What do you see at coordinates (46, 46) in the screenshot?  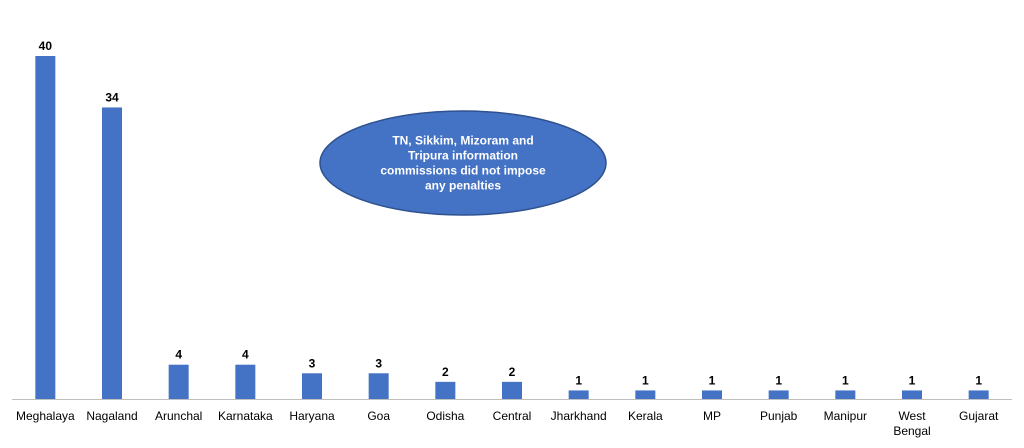 I see `value-label: 40` at bounding box center [46, 46].